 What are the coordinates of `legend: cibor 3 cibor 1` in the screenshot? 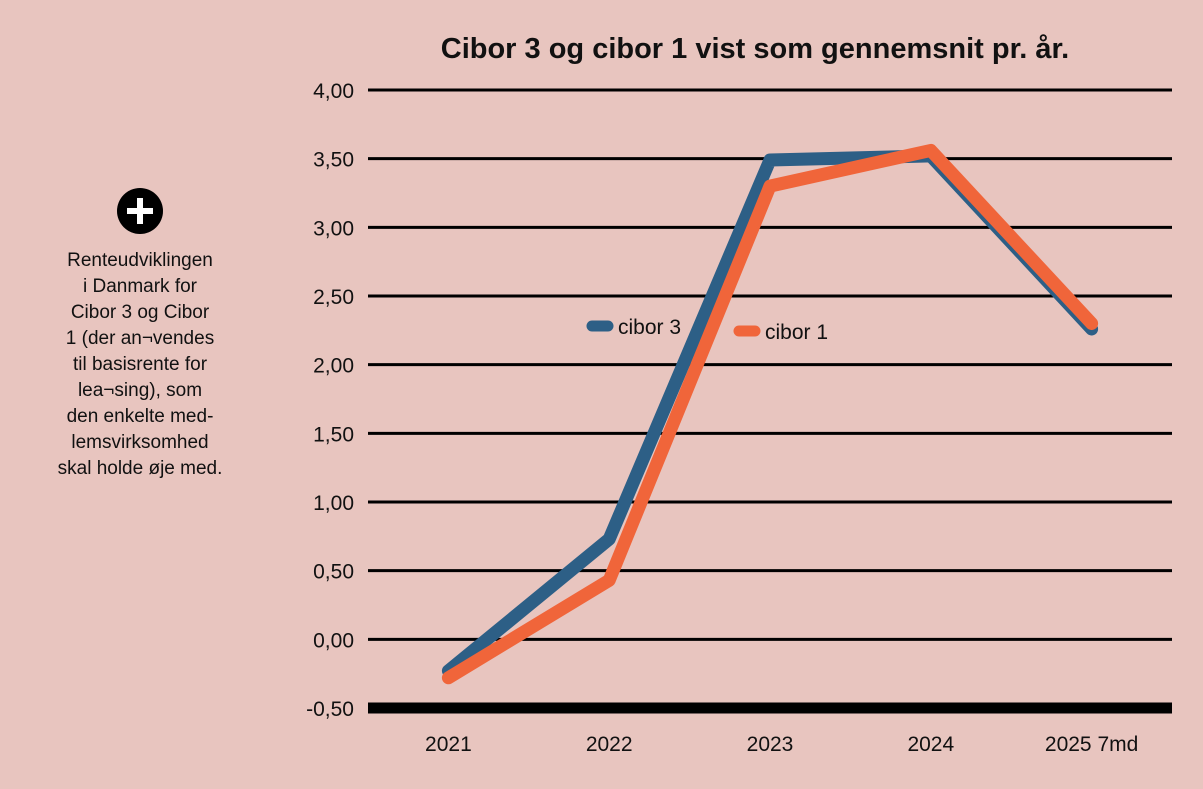 It's located at (707, 330).